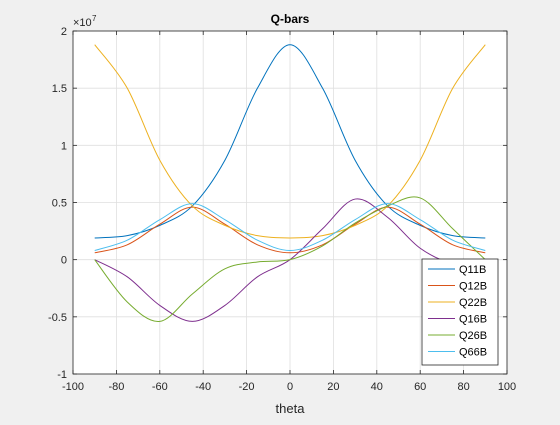 This screenshot has height=425, width=560. I want to click on y-exponent-base: ×10, so click(82, 23).